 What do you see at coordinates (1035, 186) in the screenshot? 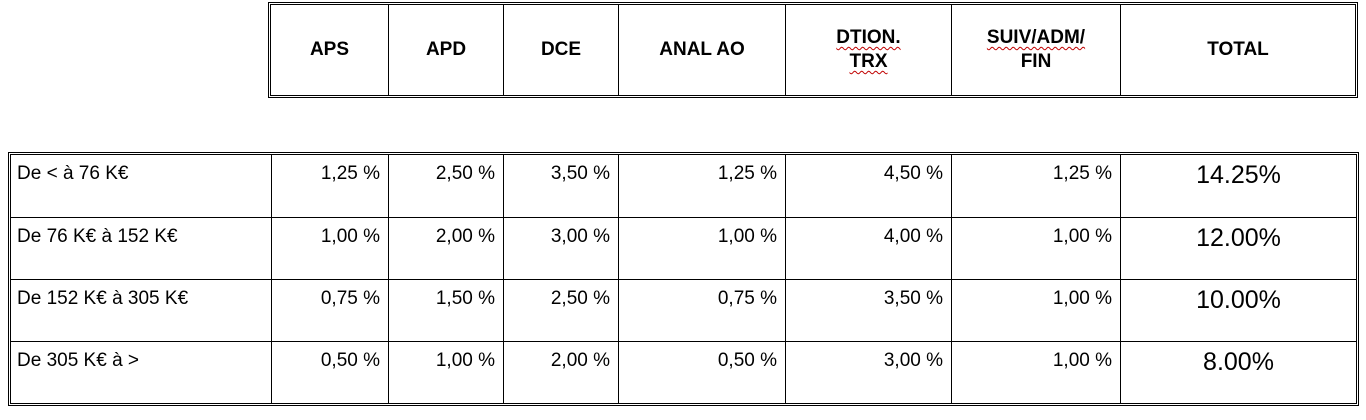
I see `cell-suiv-adm-fin: 1,25 %` at bounding box center [1035, 186].